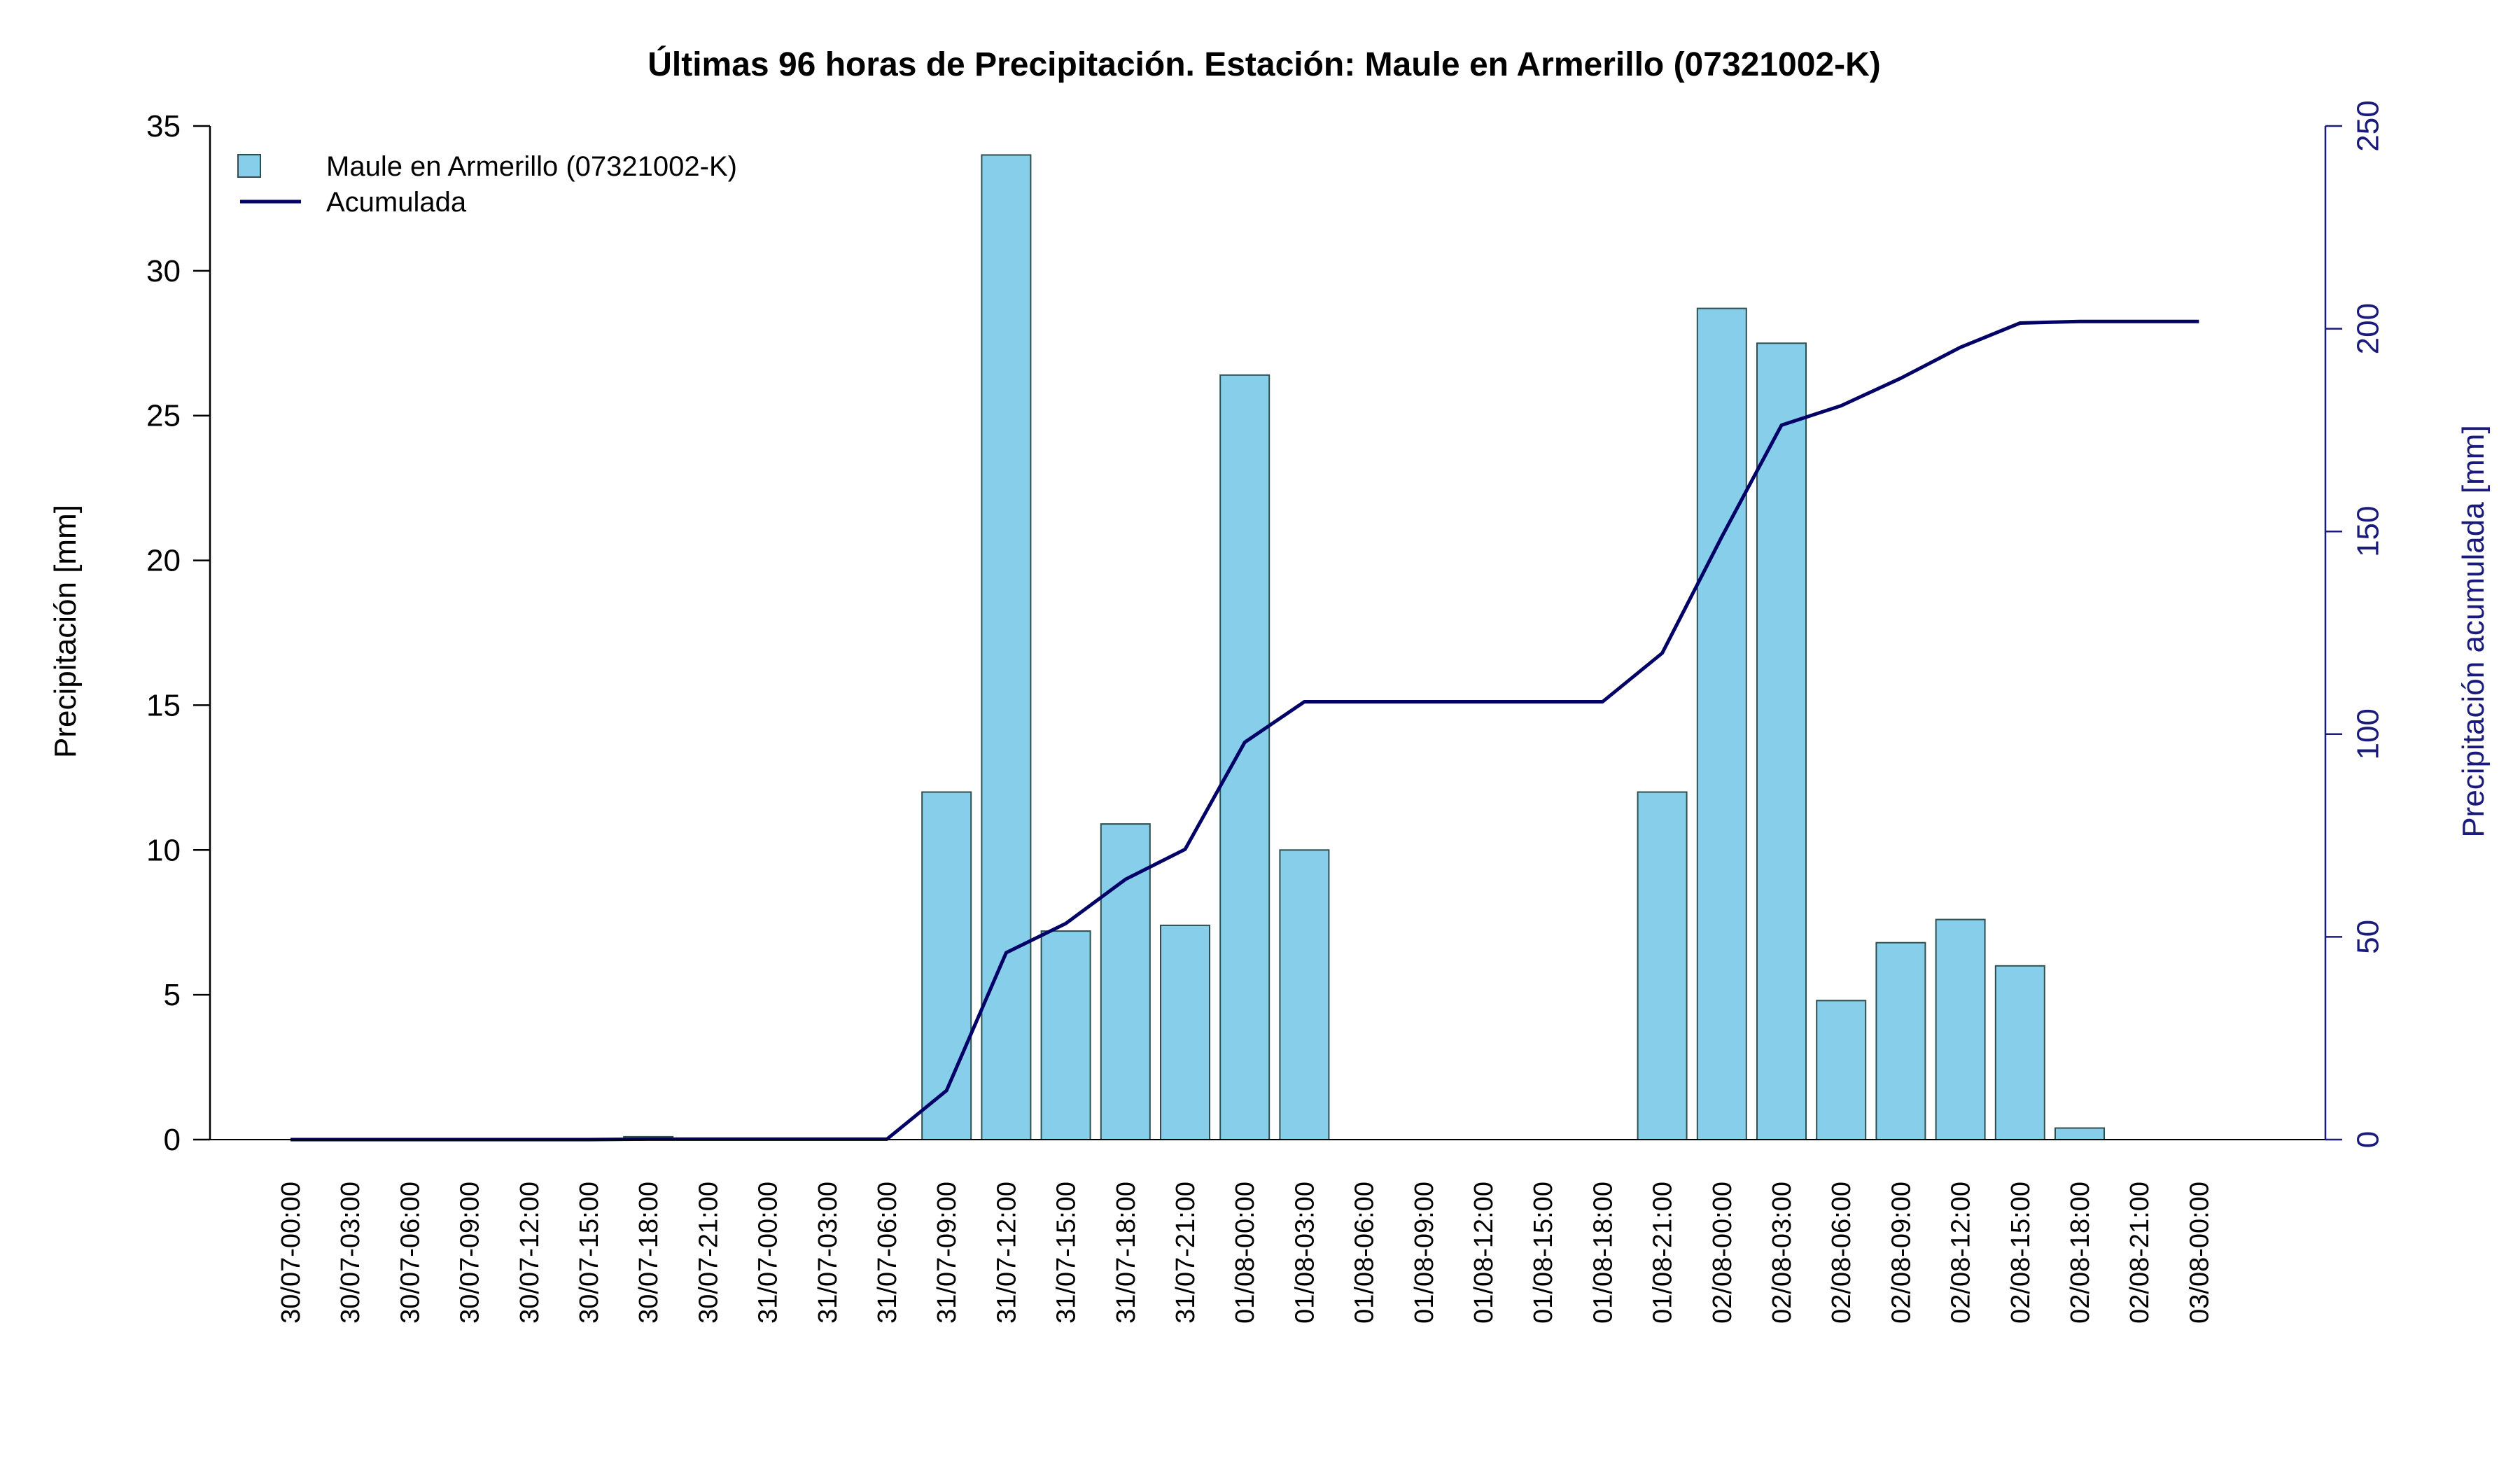 This screenshot has height=1470, width=2520. Describe the element at coordinates (2368, 734) in the screenshot. I see `right-tick-label-100: 100` at that location.